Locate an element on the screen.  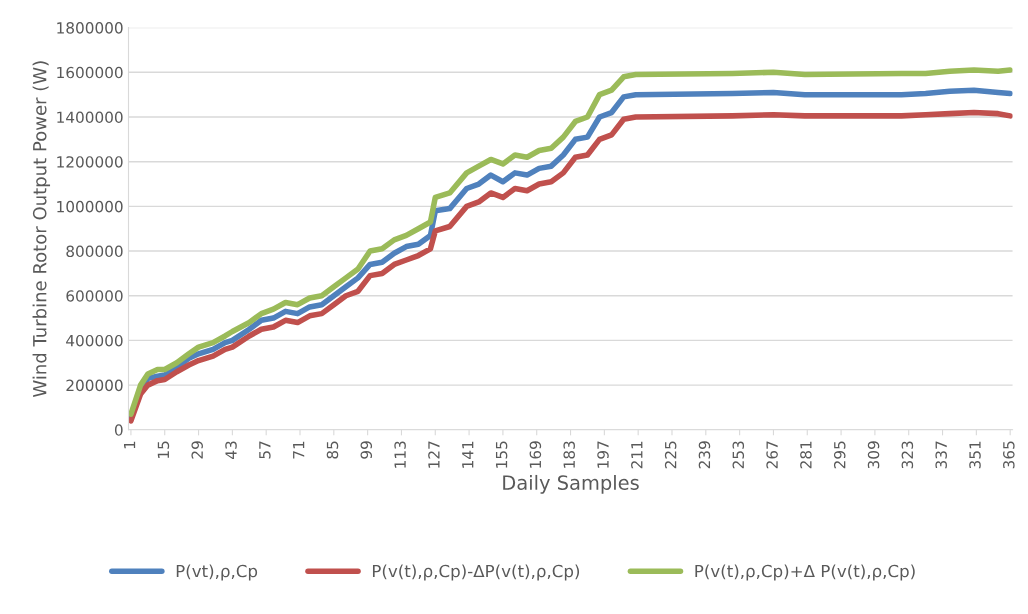
x-tick-label: 295 is located at coordinates (839, 455).